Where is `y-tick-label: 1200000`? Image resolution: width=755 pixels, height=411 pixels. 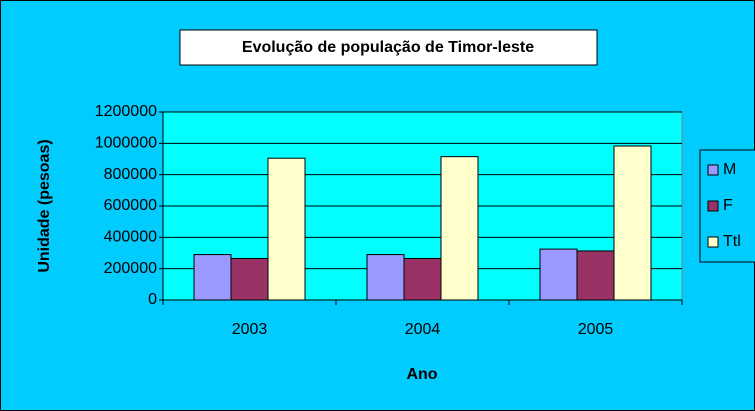
y-tick-label: 1200000 is located at coordinates (126, 111).